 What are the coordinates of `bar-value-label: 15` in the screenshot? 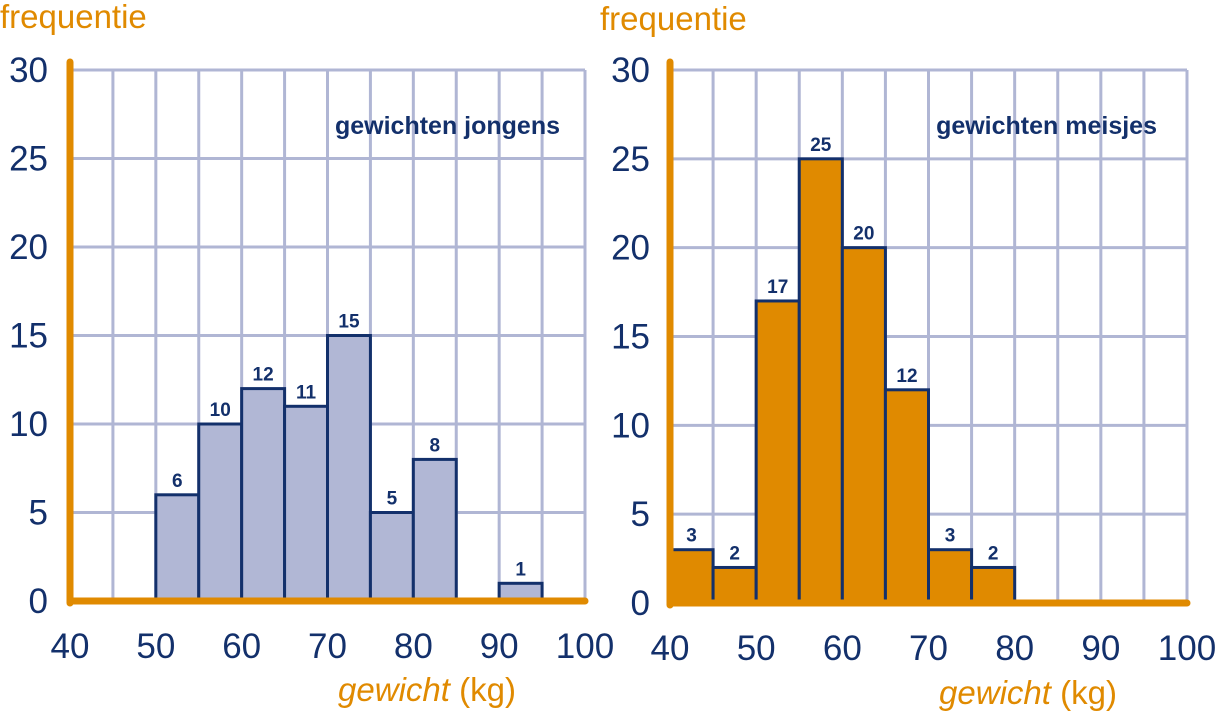 It's located at (349, 322).